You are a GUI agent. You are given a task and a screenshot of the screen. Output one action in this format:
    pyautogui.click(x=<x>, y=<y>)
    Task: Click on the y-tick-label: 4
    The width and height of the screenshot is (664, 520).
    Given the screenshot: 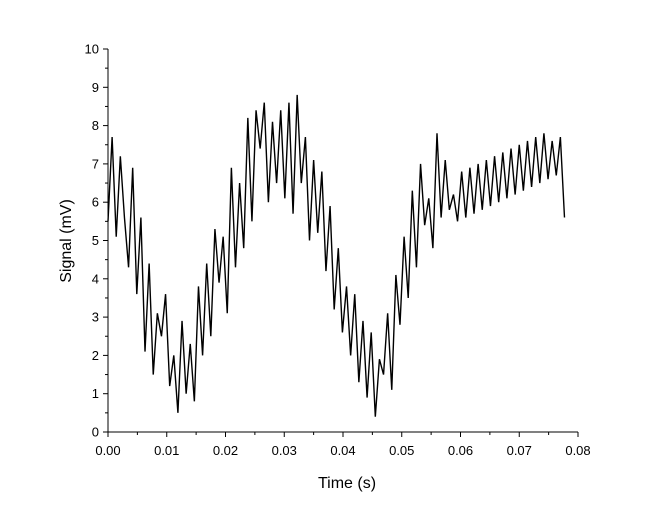 What is the action you would take?
    pyautogui.click(x=95, y=278)
    